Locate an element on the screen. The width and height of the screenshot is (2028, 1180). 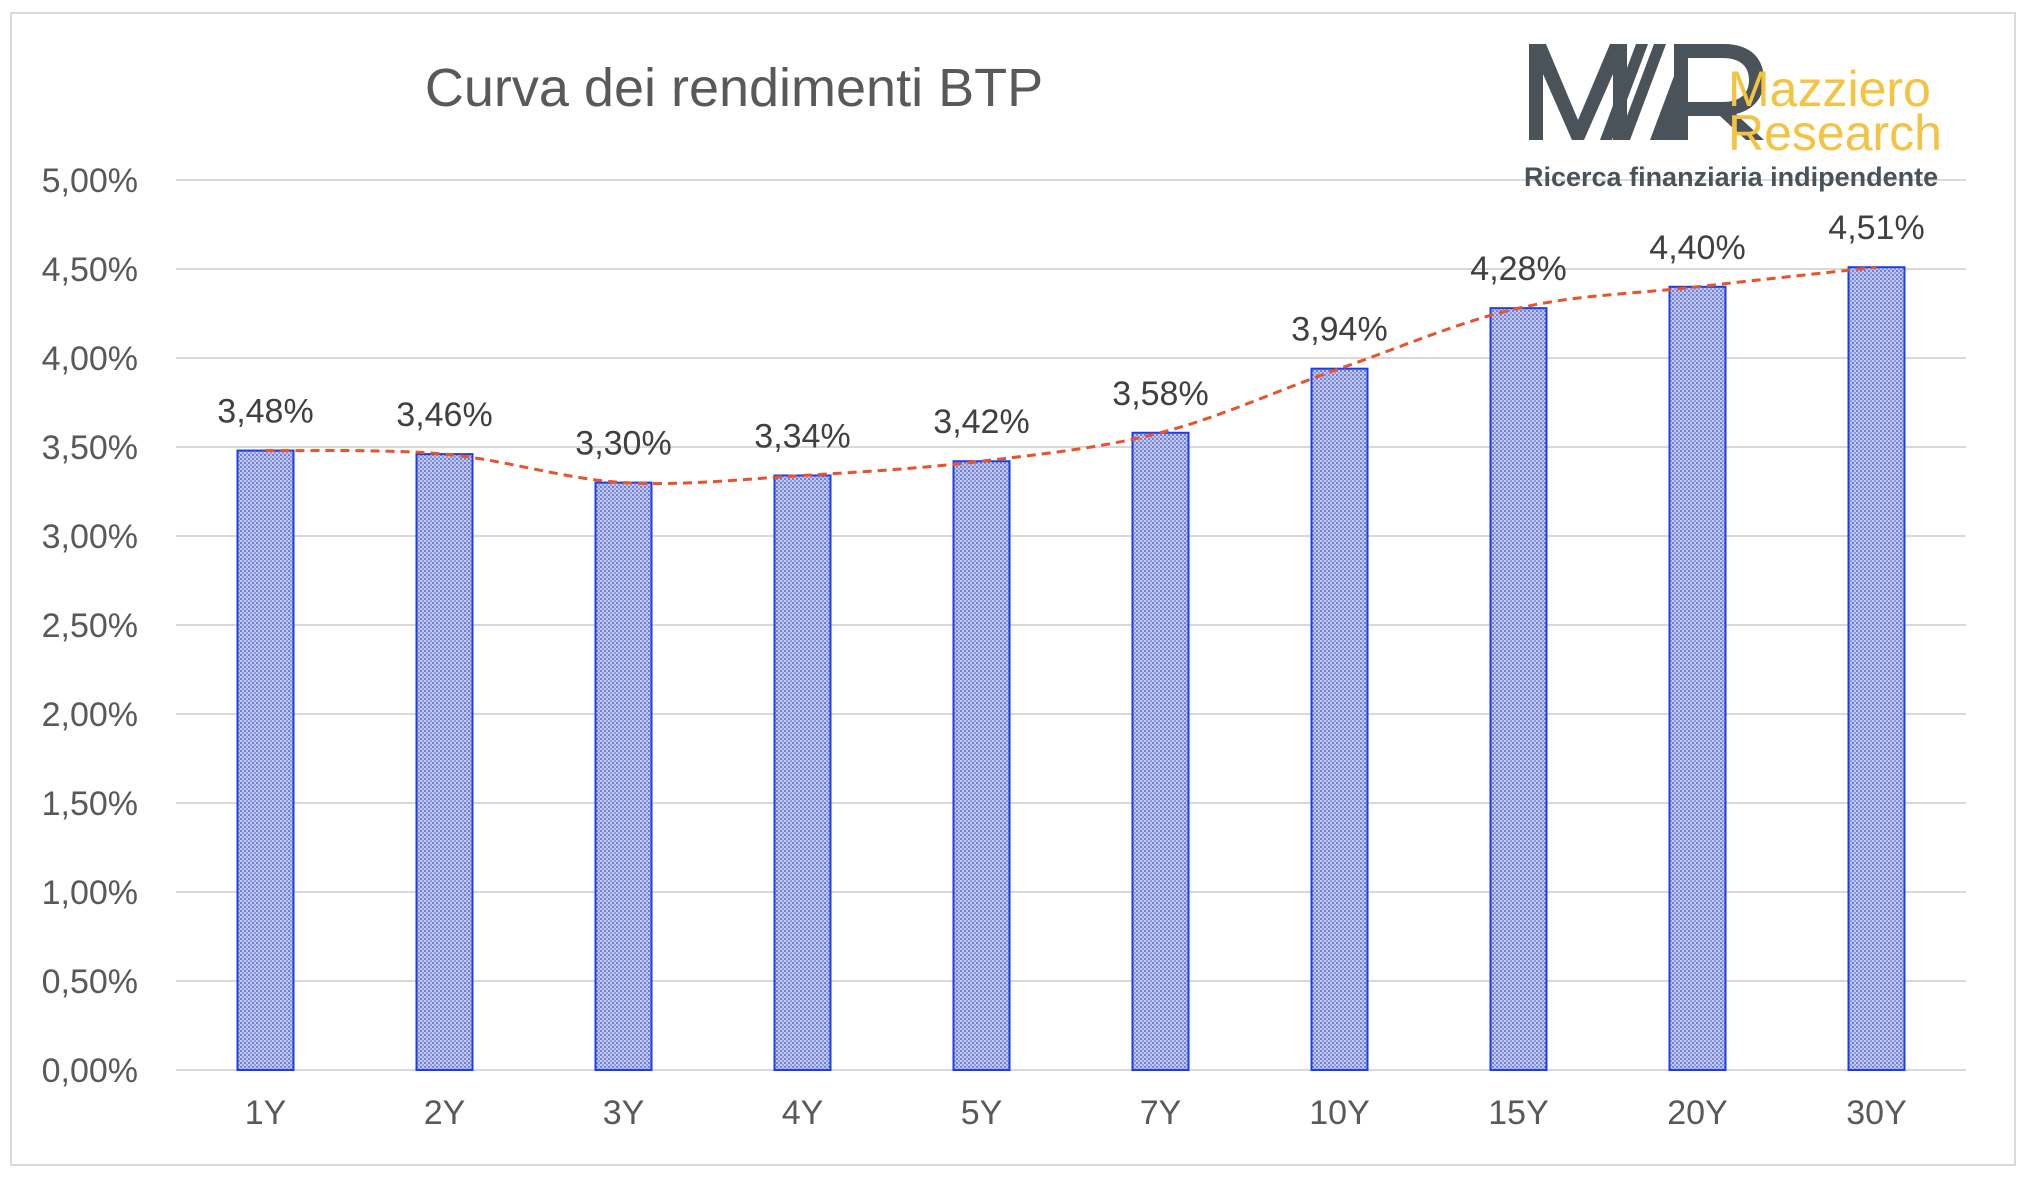
data-label: 4,40% is located at coordinates (1697, 248).